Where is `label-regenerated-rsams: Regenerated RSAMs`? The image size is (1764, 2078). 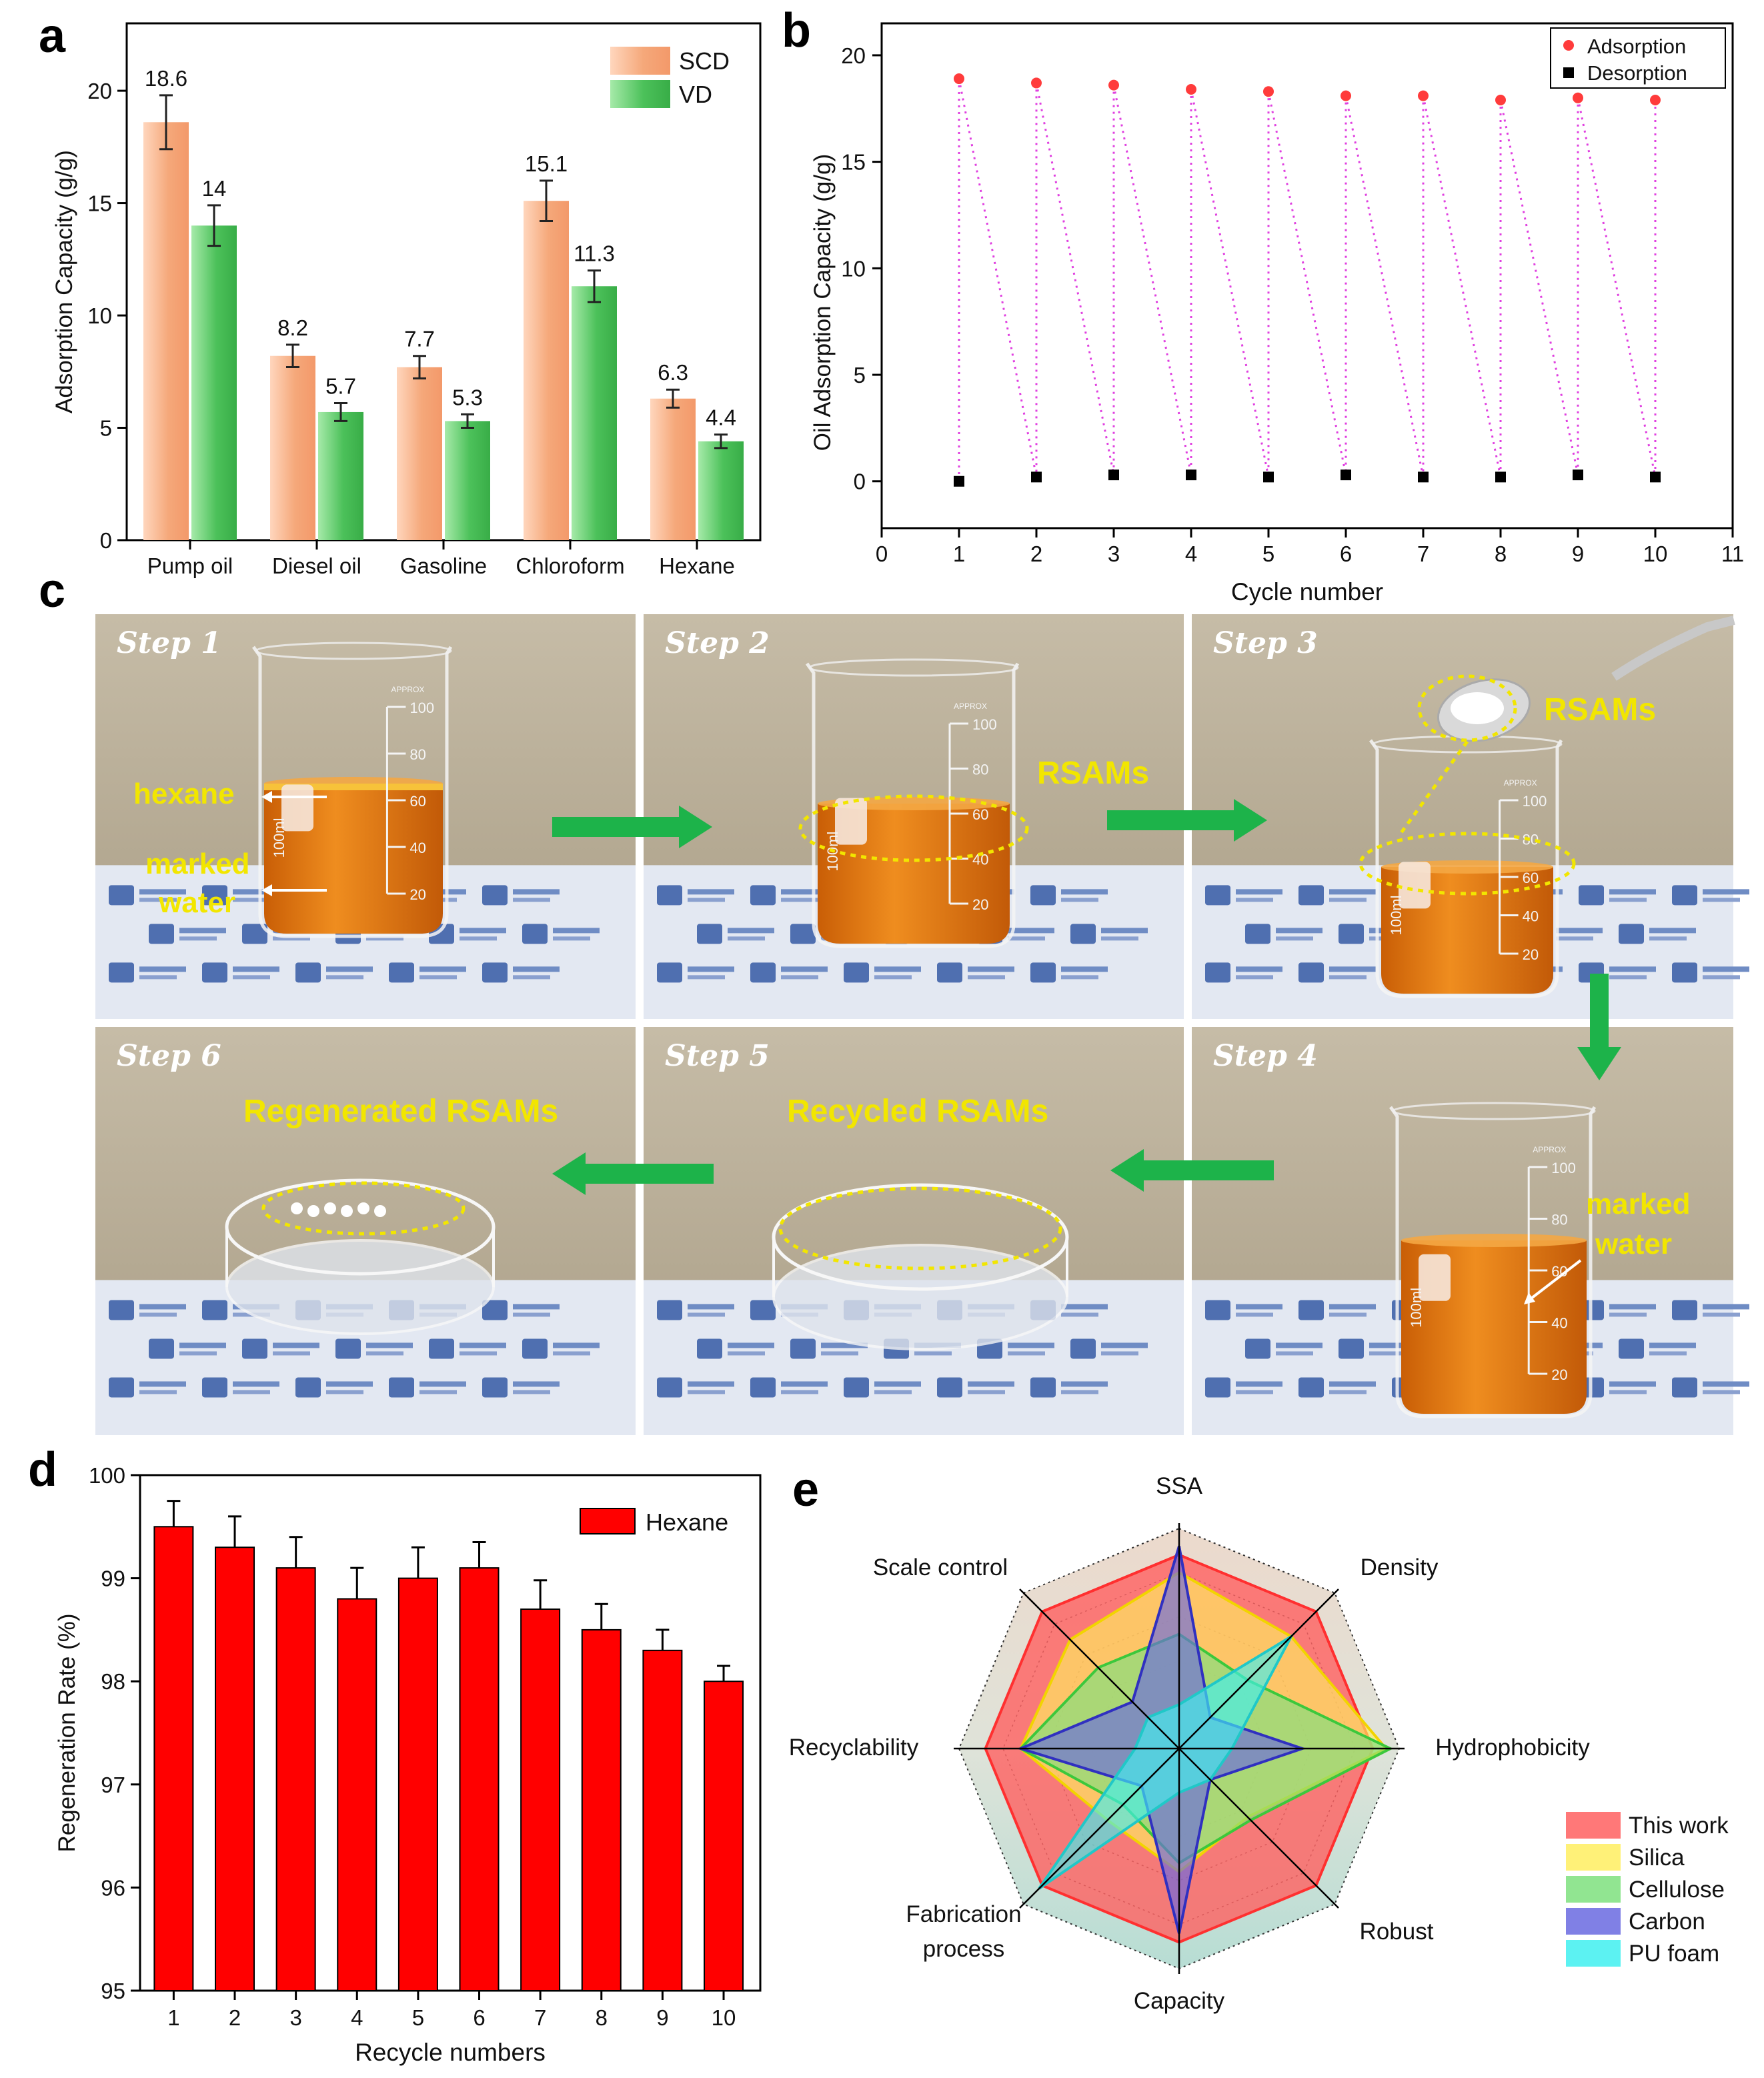 label-regenerated-rsams: Regenerated RSAMs is located at coordinates (400, 1111).